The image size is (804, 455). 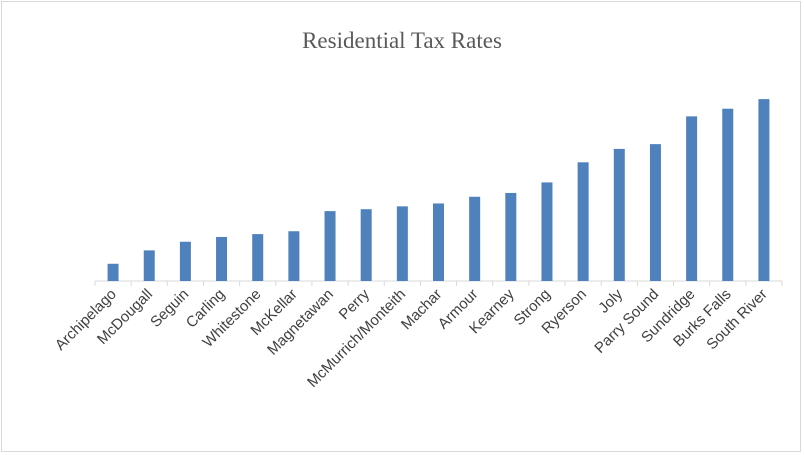 What do you see at coordinates (113, 272) in the screenshot?
I see `bar-archipelago` at bounding box center [113, 272].